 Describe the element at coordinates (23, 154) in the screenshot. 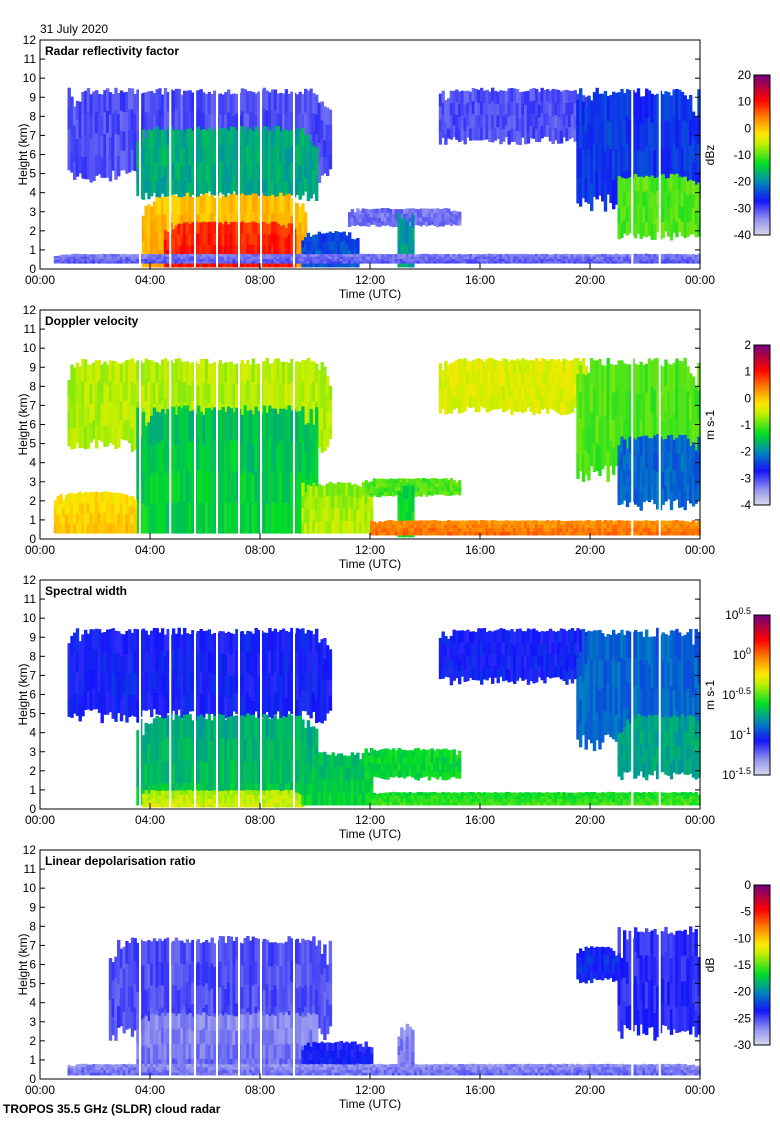

I see `y-axis-label: Height (km)` at that location.